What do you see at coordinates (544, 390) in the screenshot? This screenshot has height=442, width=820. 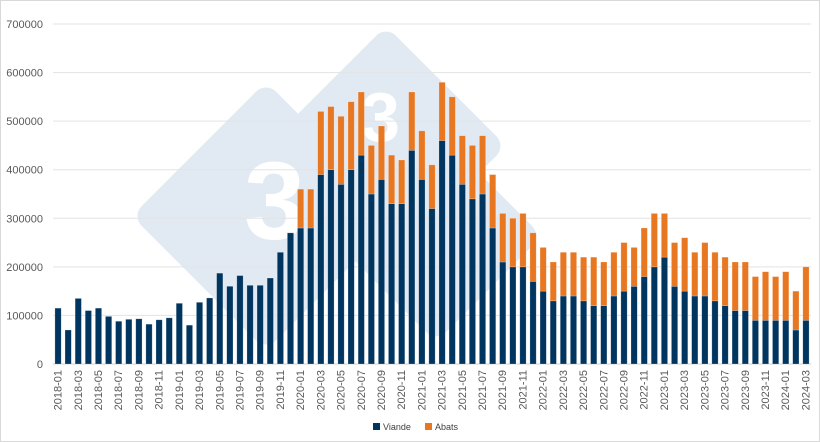 I see `x-tick-label: 2022-01` at bounding box center [544, 390].